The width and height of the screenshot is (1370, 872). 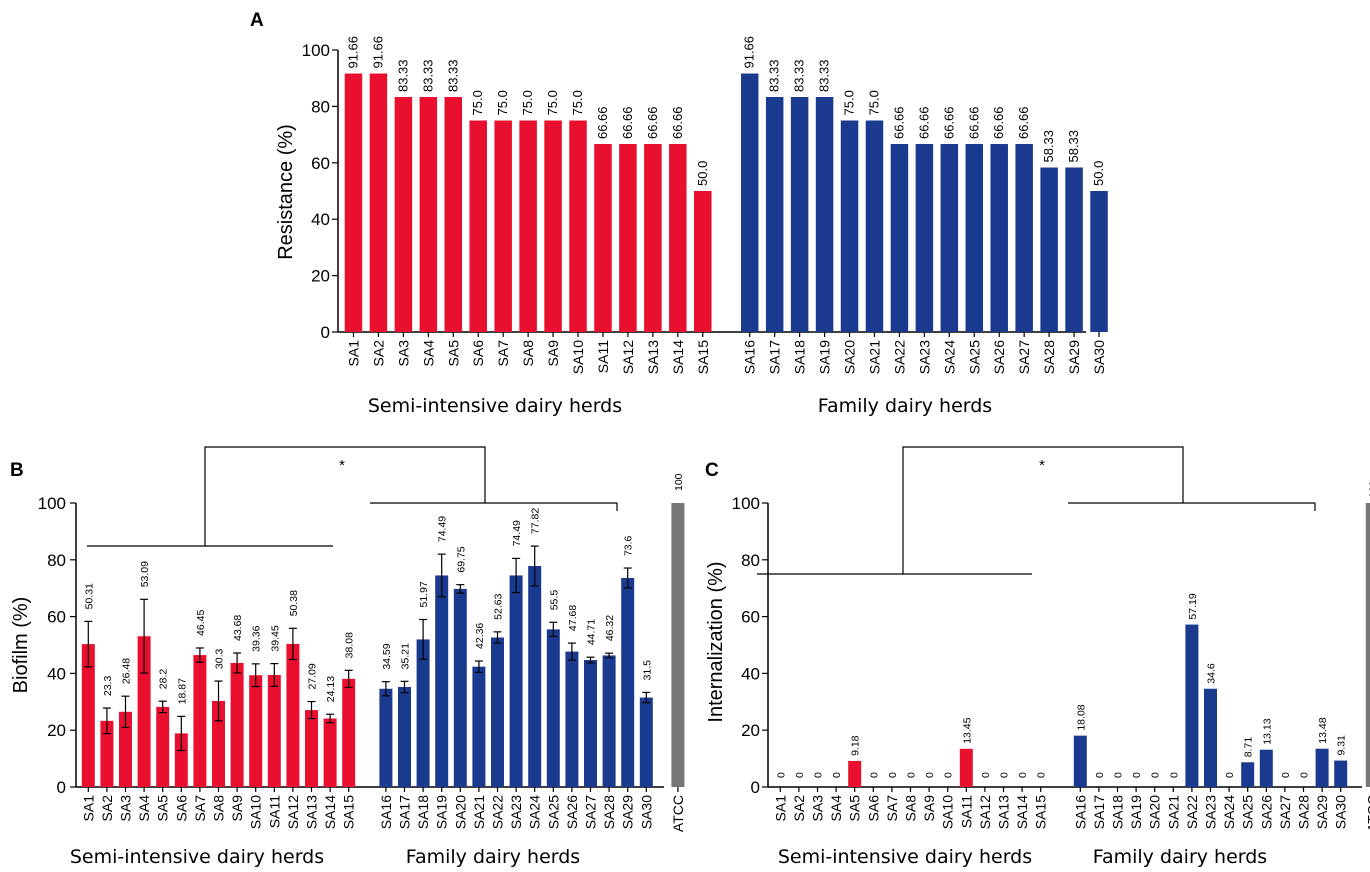 I want to click on bar-sa14, so click(x=330, y=752).